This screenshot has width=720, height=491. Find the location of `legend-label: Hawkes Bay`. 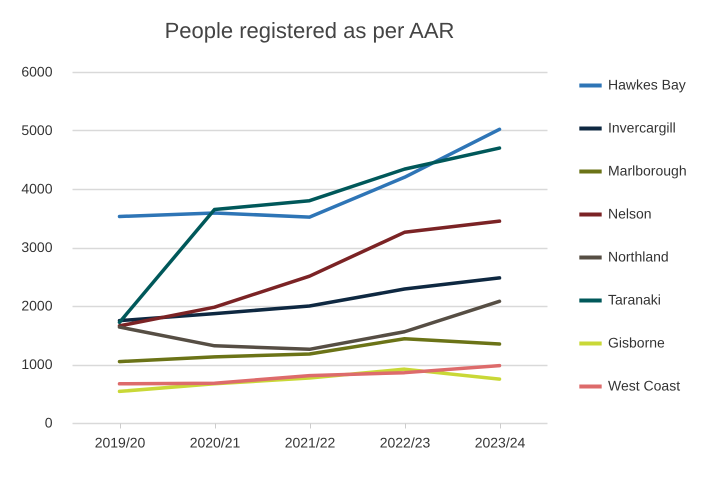

legend-label: Hawkes Bay is located at coordinates (647, 84).